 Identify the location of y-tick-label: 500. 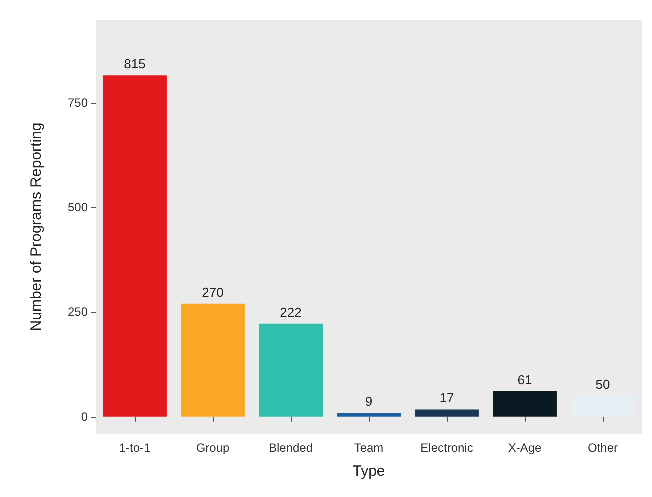
(78, 207).